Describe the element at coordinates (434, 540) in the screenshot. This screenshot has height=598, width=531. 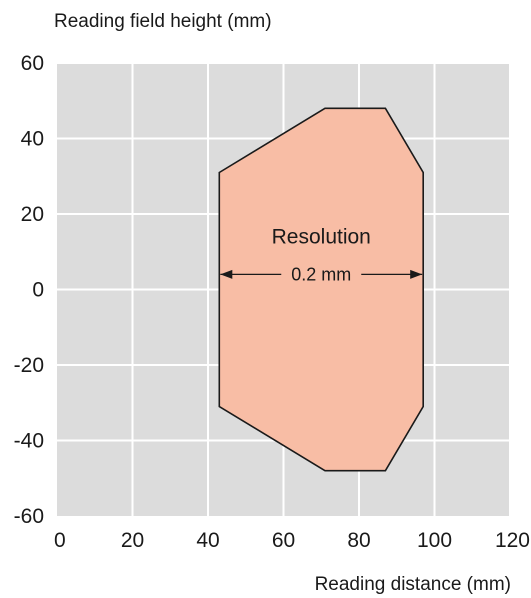
I see `x-tick-label: 100` at that location.